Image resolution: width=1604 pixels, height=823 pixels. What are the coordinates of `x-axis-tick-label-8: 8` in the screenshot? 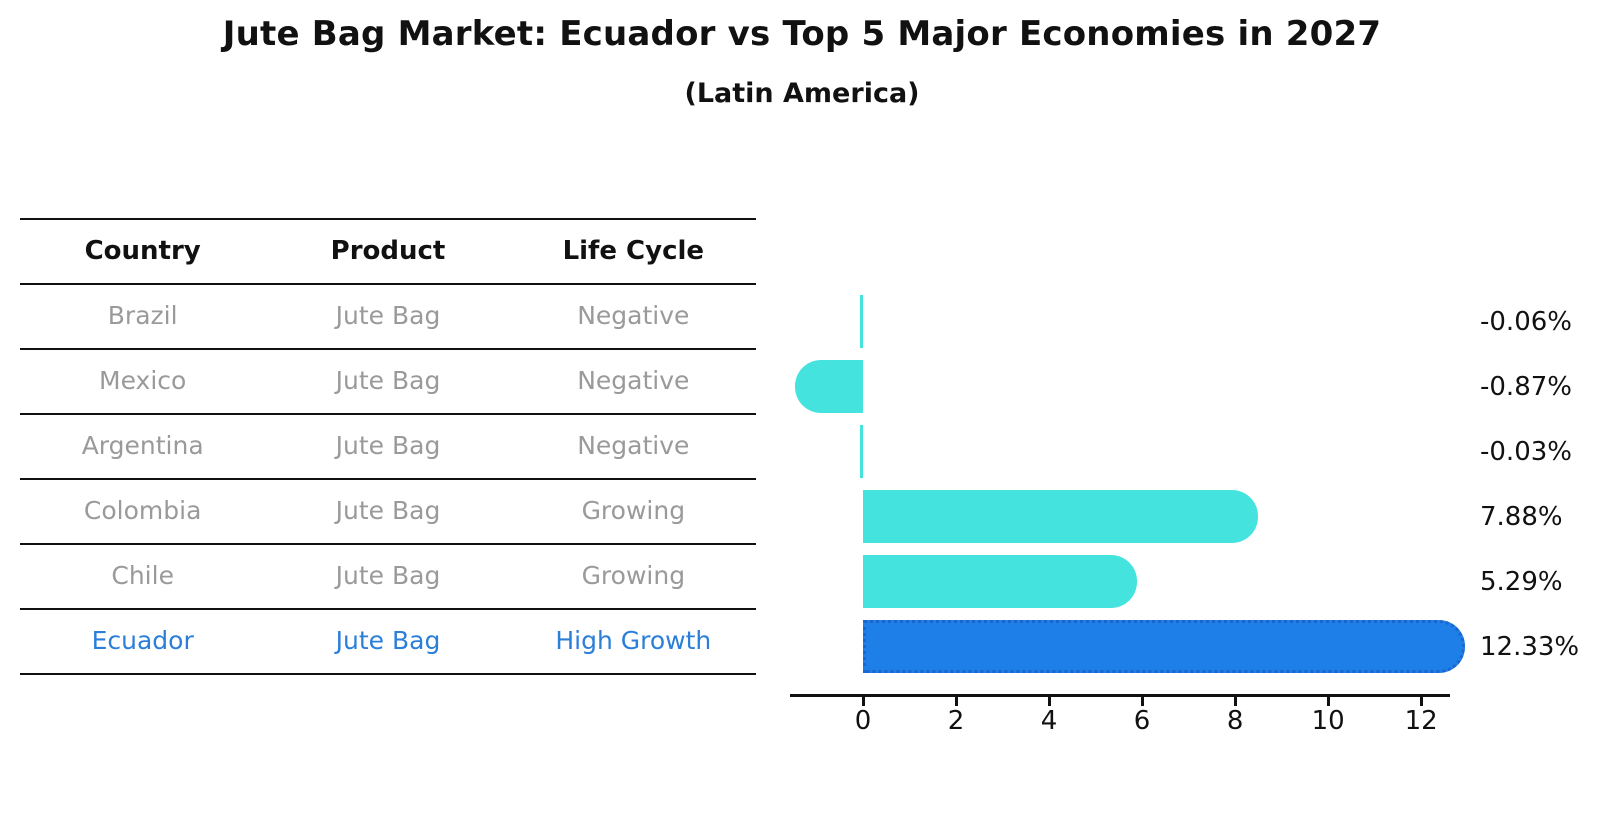 It's located at (1235, 721).